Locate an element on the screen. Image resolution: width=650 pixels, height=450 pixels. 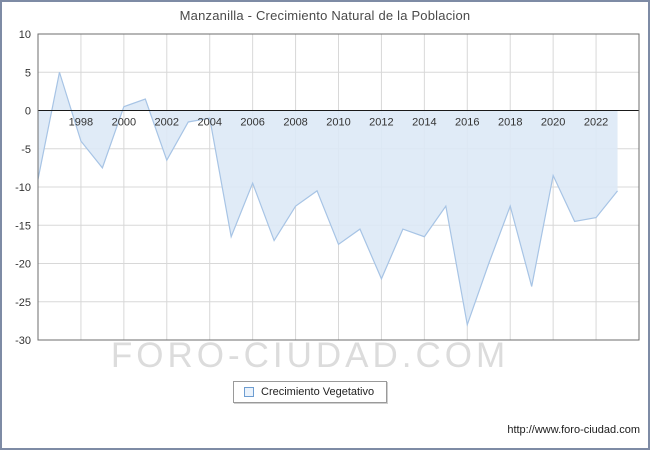
y-tick-label: -30 is located at coordinates (23, 341).